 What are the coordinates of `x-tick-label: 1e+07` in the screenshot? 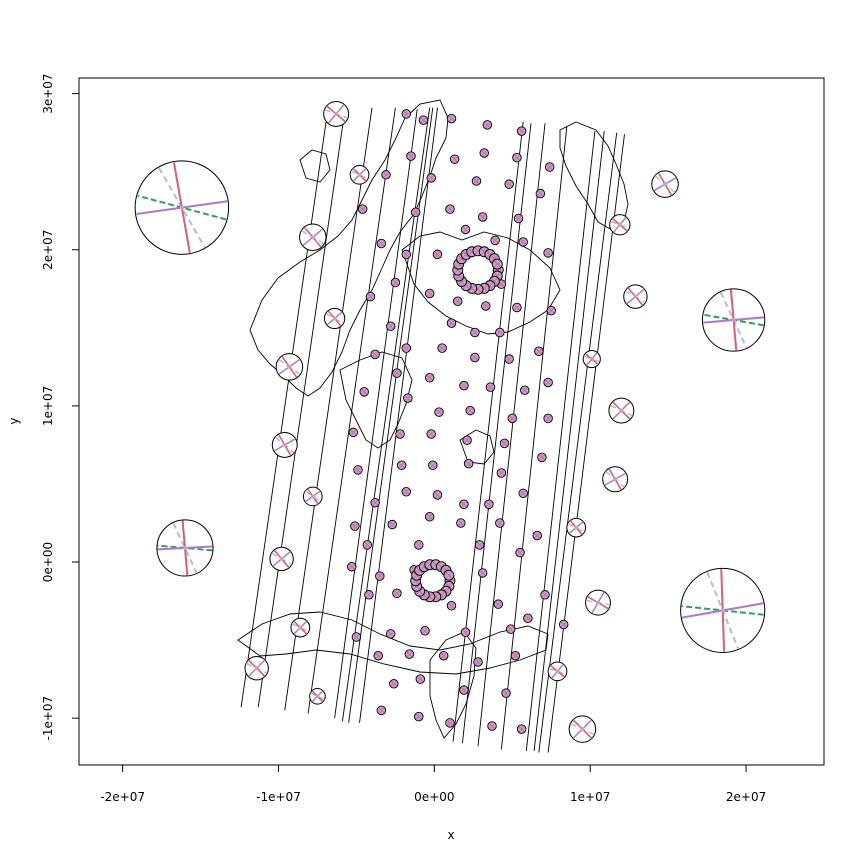 It's located at (590, 797).